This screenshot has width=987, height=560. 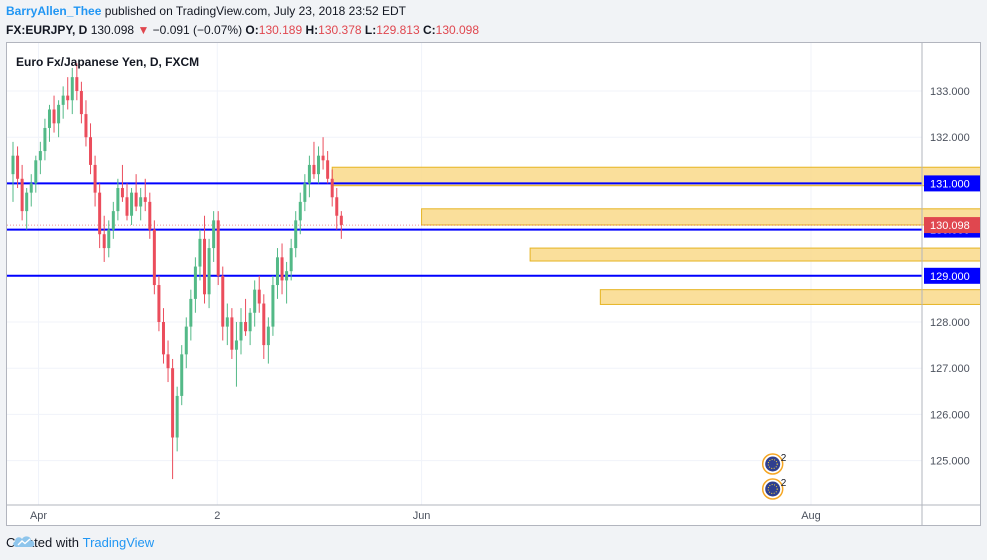 I want to click on y-tick-label: 126.000, so click(x=950, y=415).